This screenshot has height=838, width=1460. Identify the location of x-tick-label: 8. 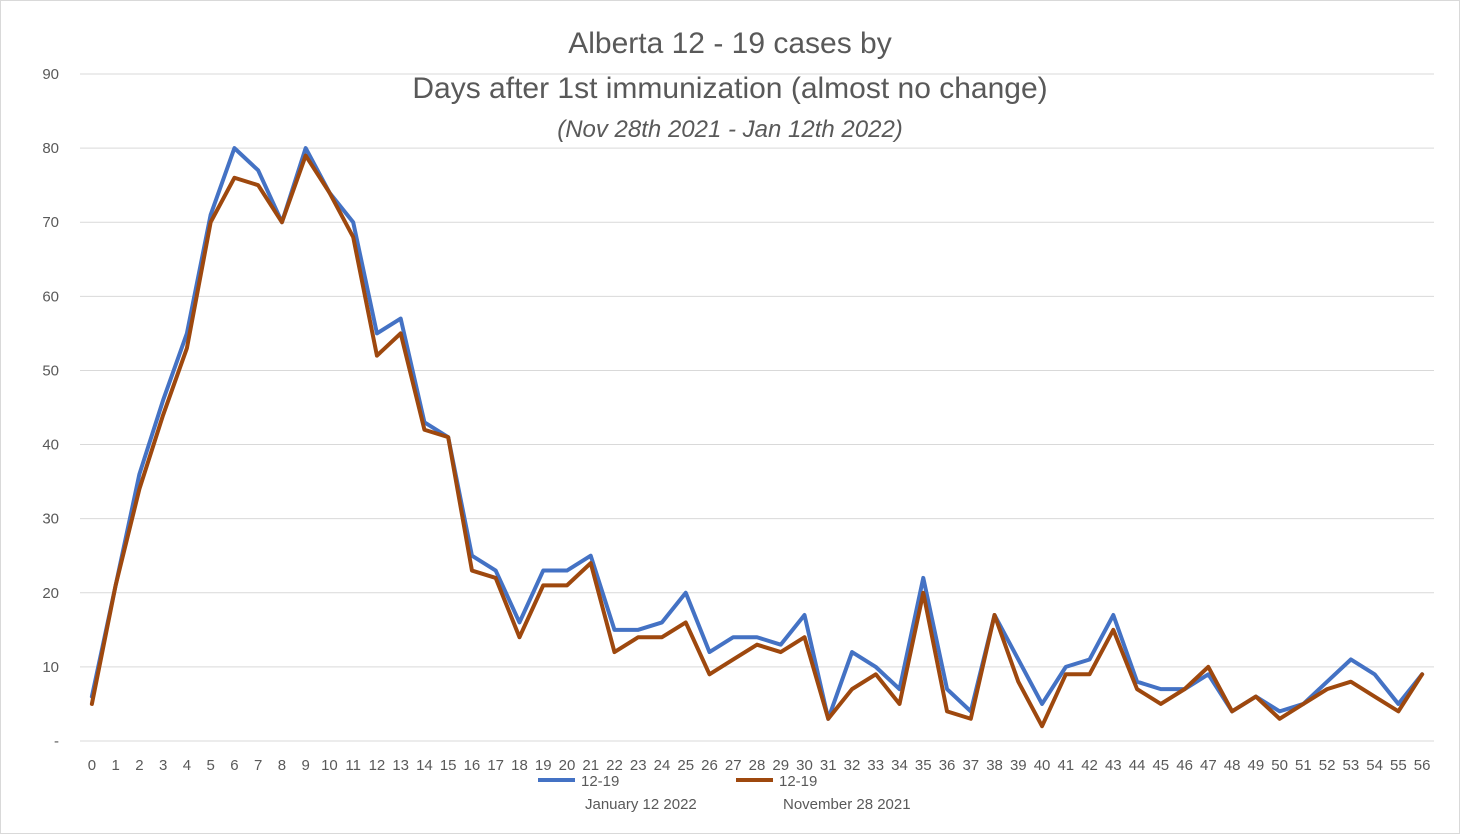
(282, 765).